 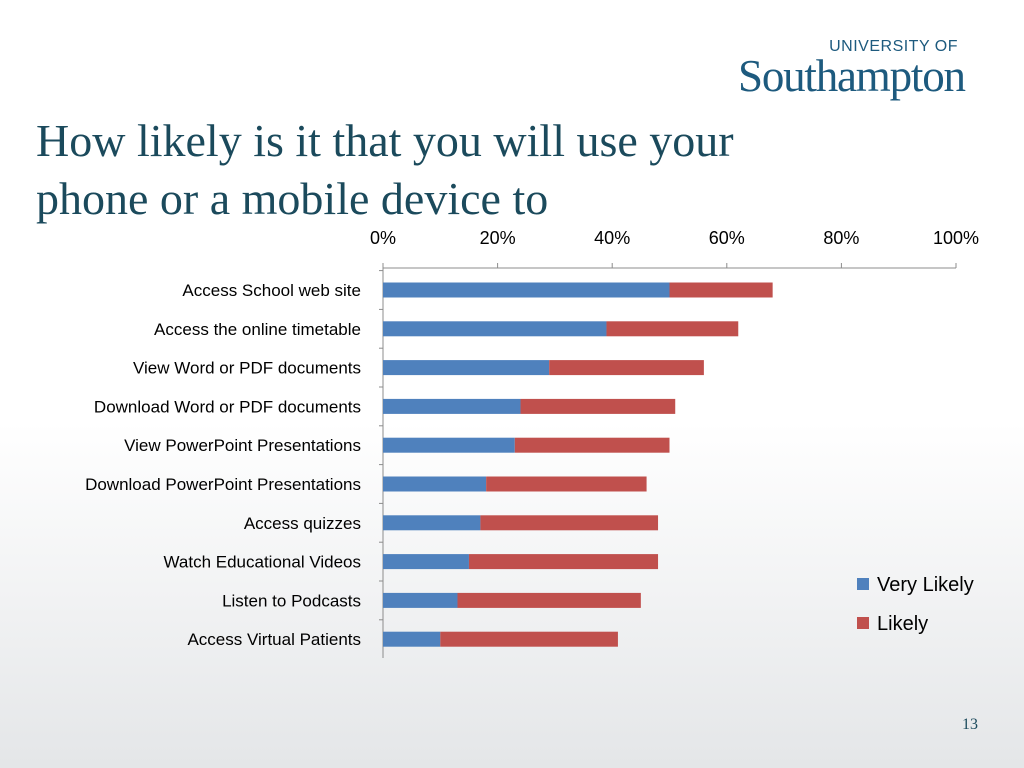 I want to click on category-label: Download Word or PDF documents, so click(x=227, y=406).